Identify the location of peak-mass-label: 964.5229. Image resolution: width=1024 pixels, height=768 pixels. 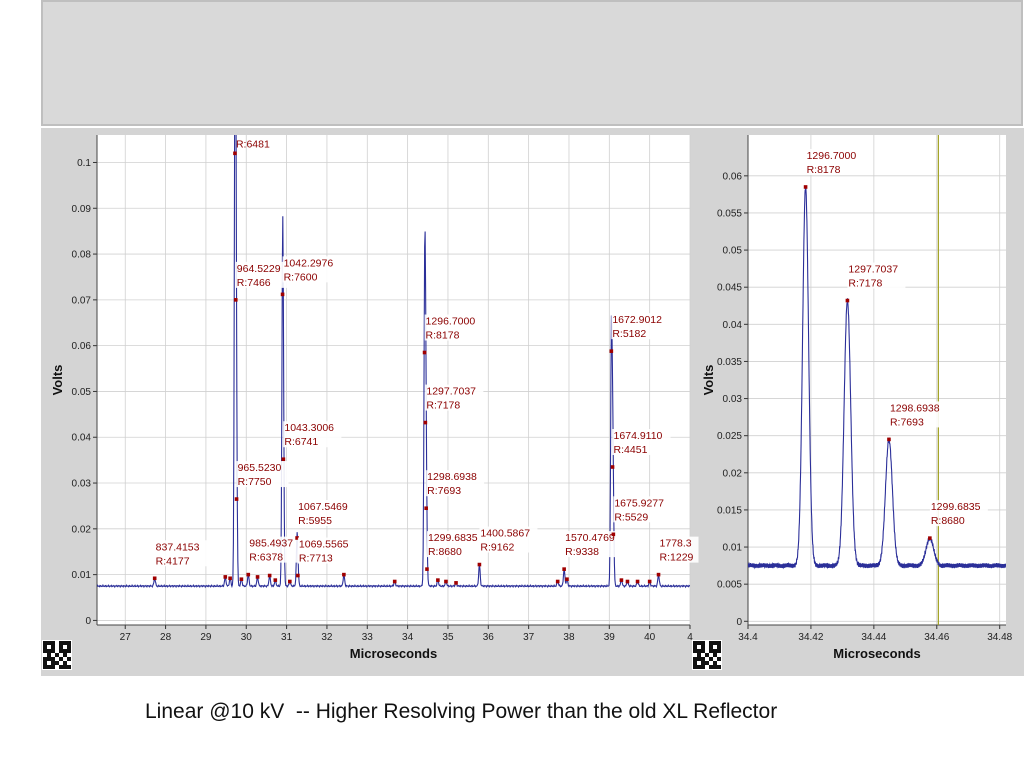
(259, 269).